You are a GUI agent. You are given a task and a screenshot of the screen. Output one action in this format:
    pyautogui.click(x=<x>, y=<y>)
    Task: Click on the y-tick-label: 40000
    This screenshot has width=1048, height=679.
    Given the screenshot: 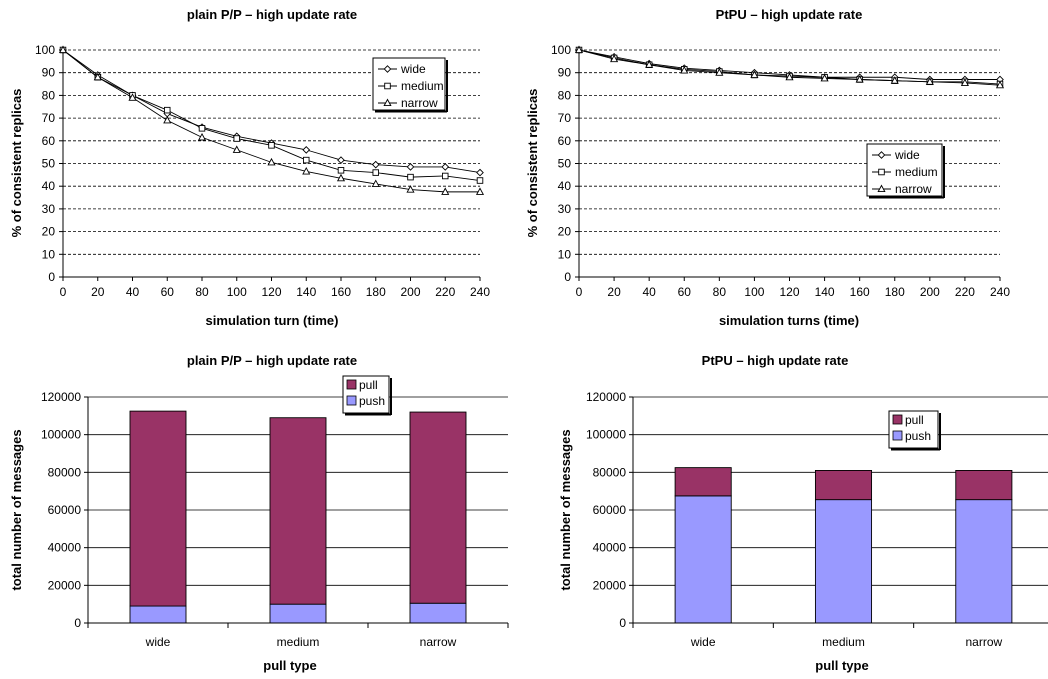 What is the action you would take?
    pyautogui.click(x=65, y=548)
    